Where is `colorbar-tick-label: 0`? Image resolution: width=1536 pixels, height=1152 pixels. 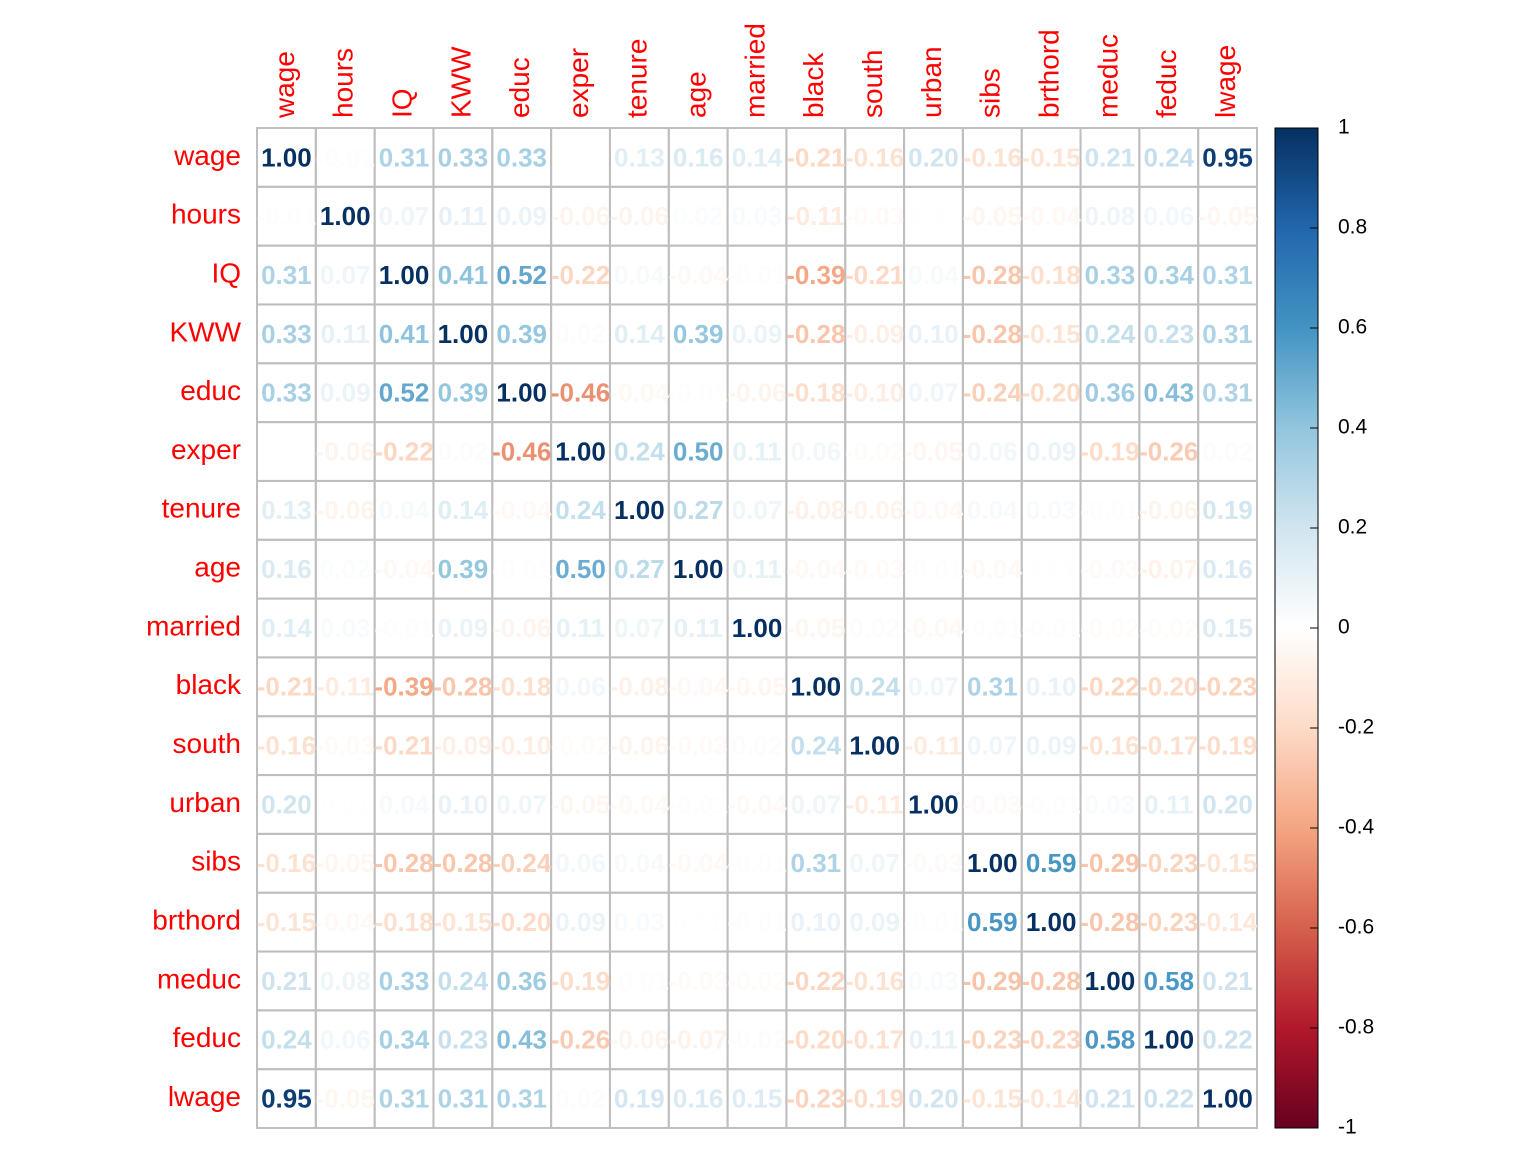 colorbar-tick-label: 0 is located at coordinates (1344, 627).